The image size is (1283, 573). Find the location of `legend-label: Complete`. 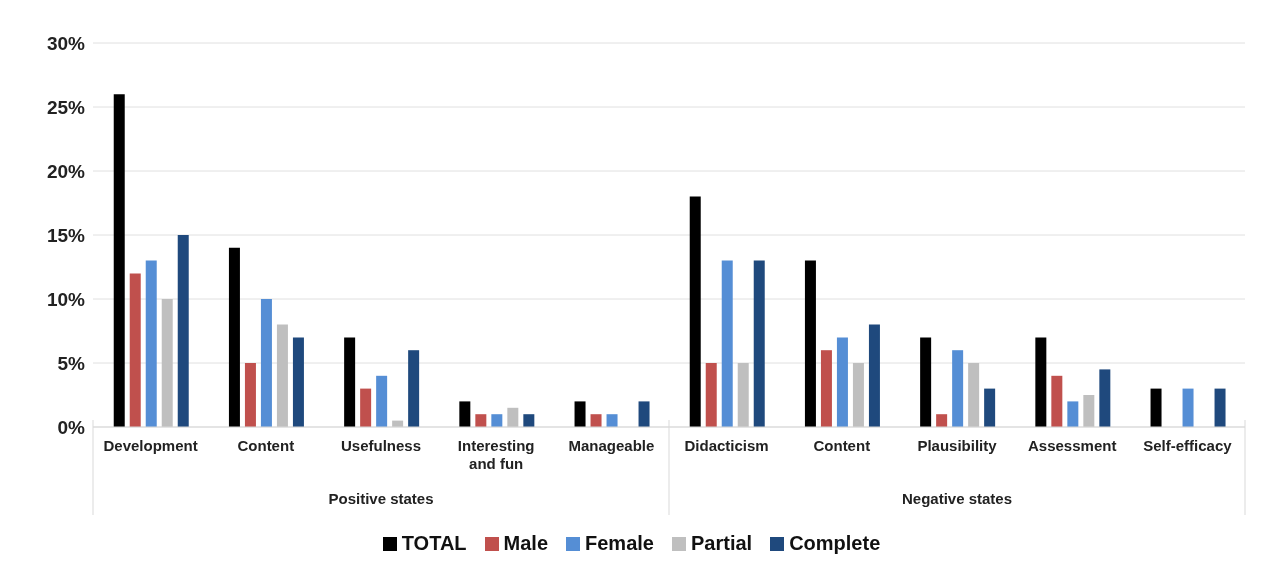

legend-label: Complete is located at coordinates (835, 543).